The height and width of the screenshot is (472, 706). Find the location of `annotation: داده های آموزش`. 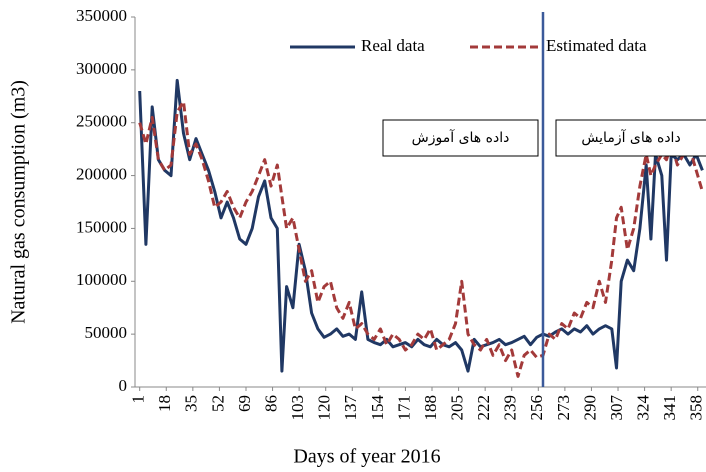

annotation: داده های آموزش is located at coordinates (461, 137).